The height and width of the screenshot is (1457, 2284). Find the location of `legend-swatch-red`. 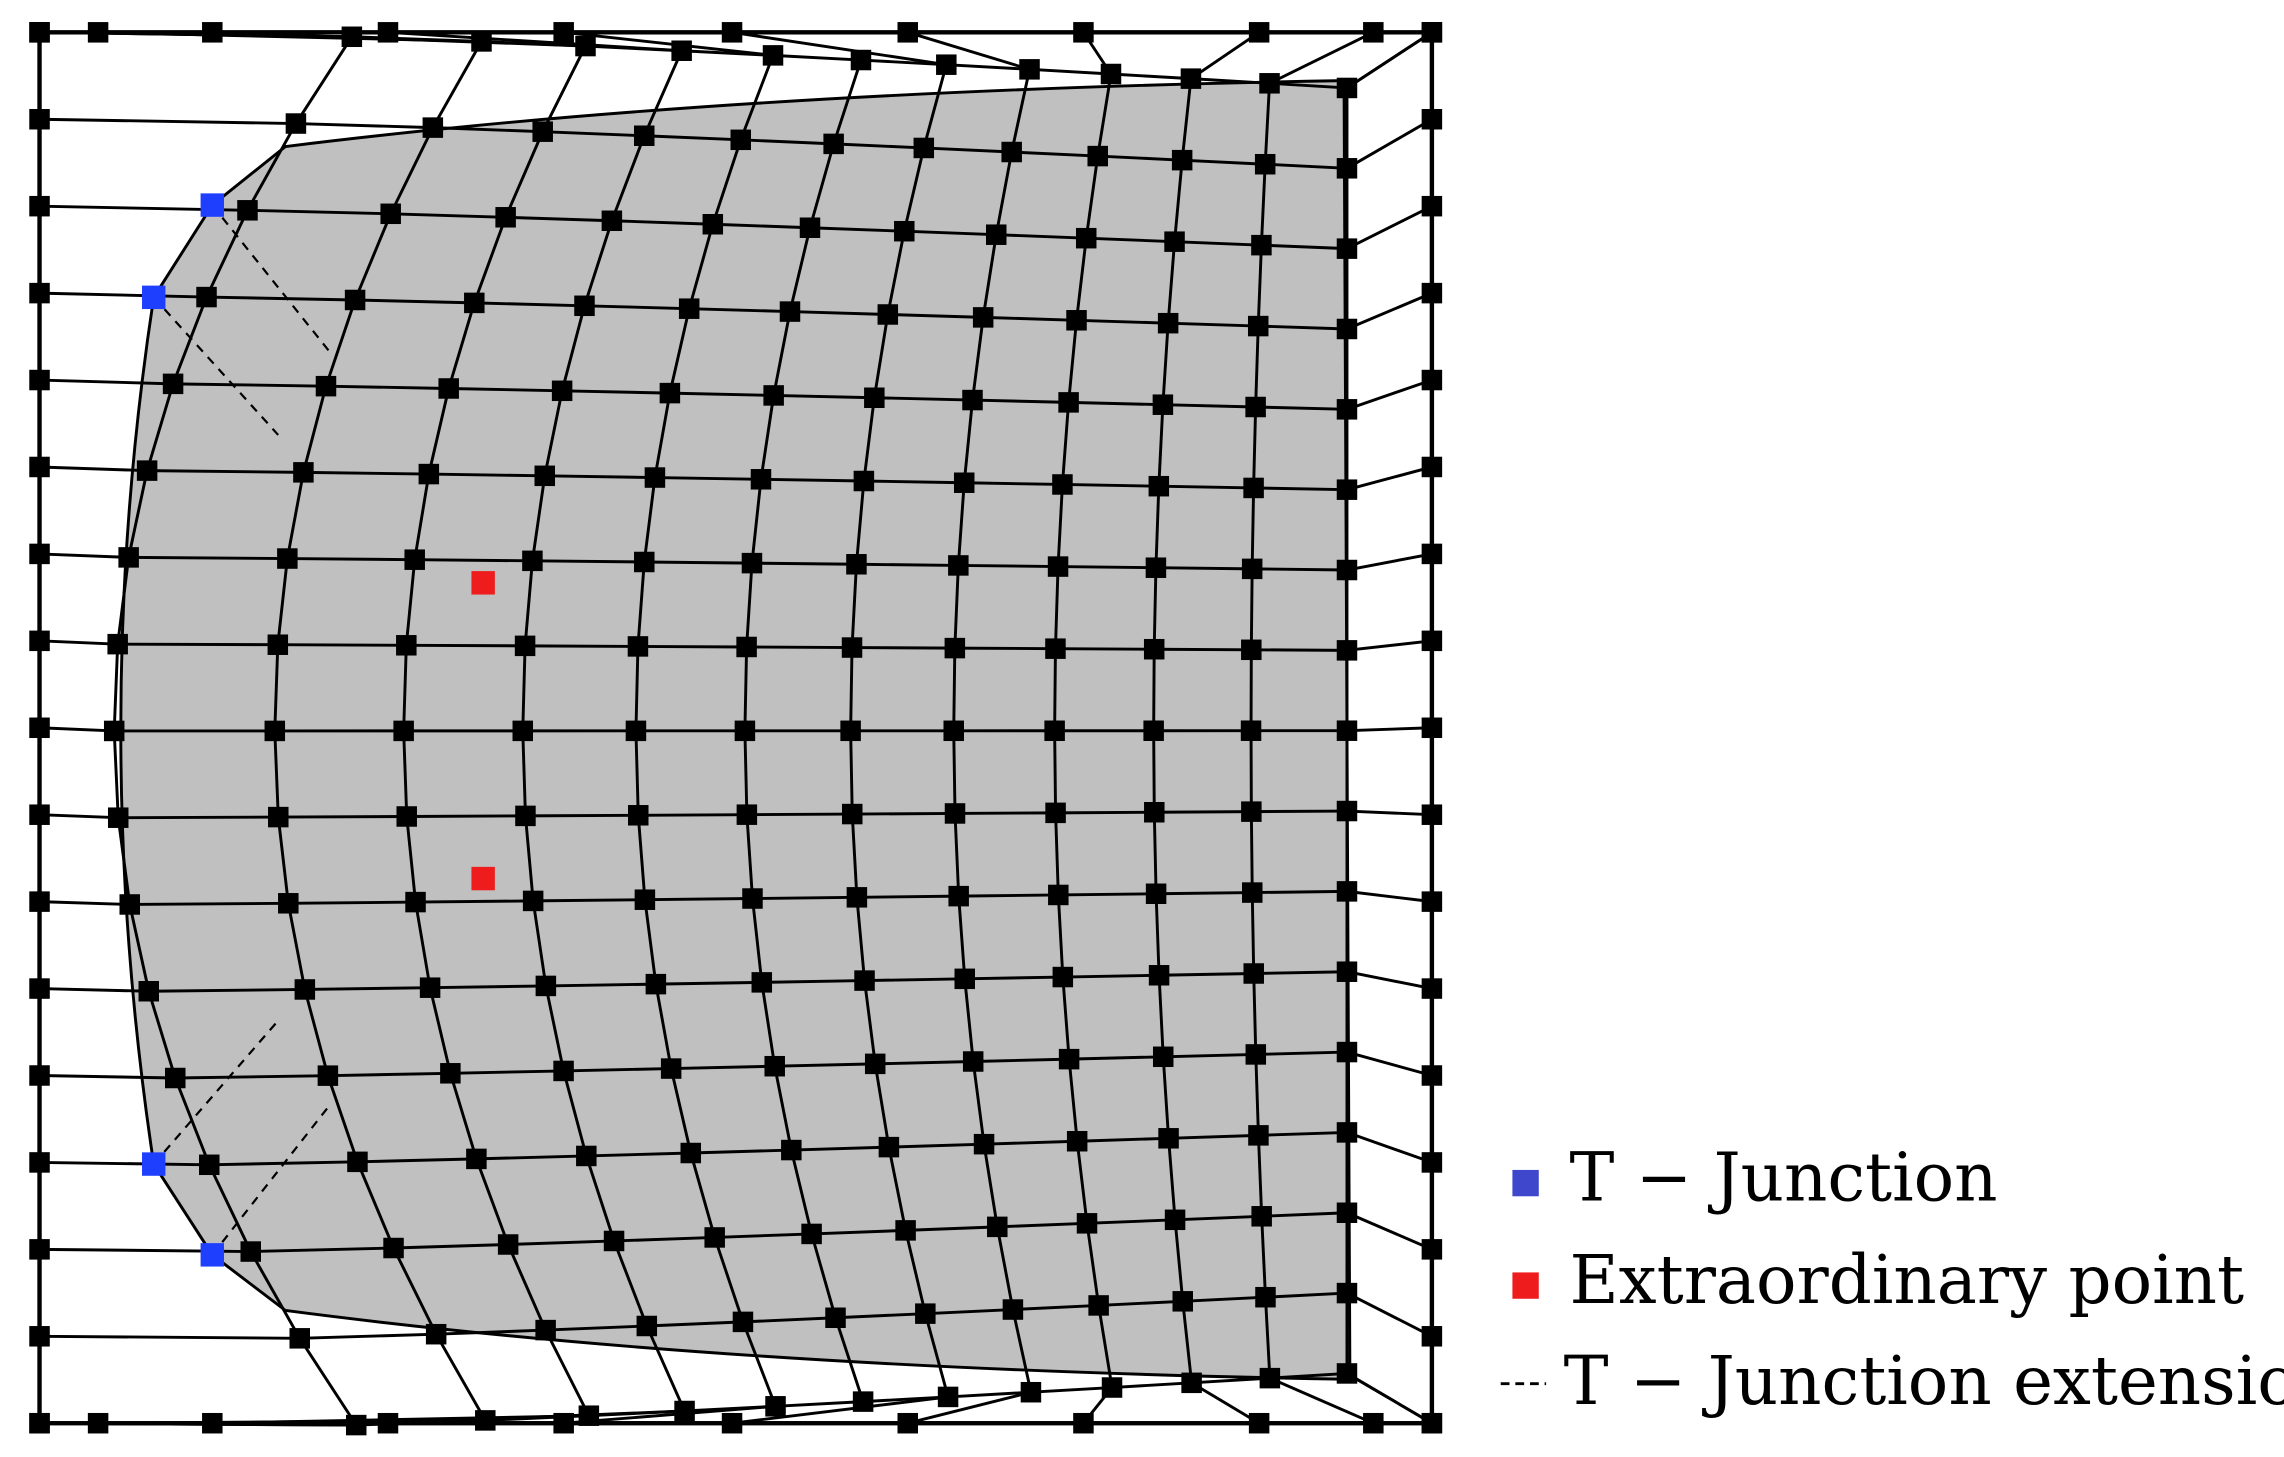

legend-swatch-red is located at coordinates (1525, 1285).